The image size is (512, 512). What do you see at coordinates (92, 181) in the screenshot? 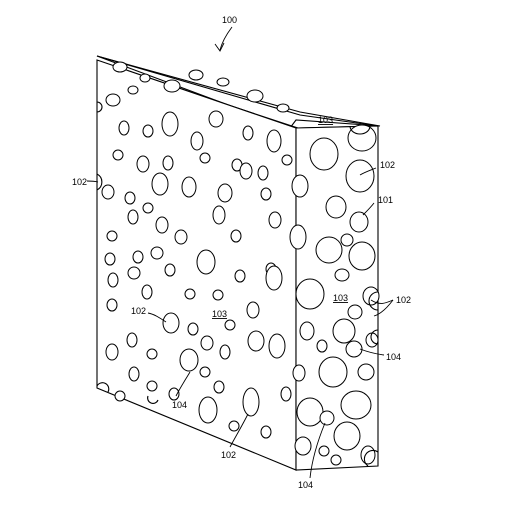
I see `leader-102-a` at bounding box center [92, 181].